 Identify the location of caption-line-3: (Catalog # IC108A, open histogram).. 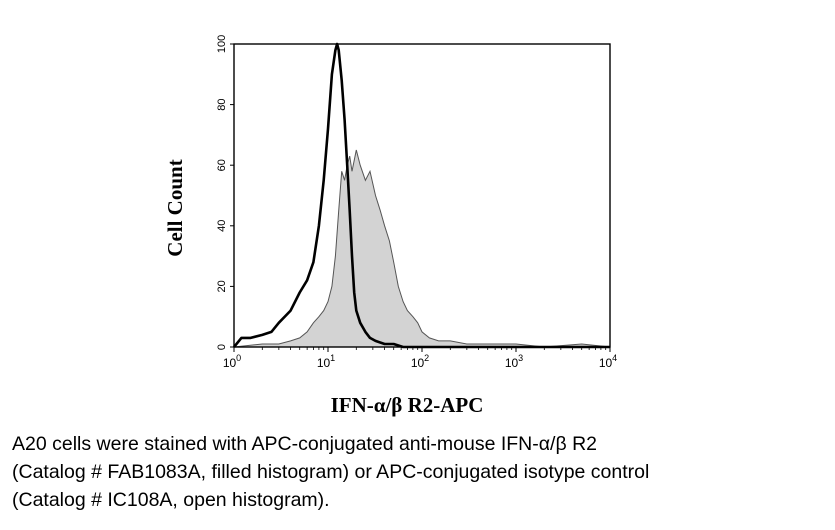
(171, 500).